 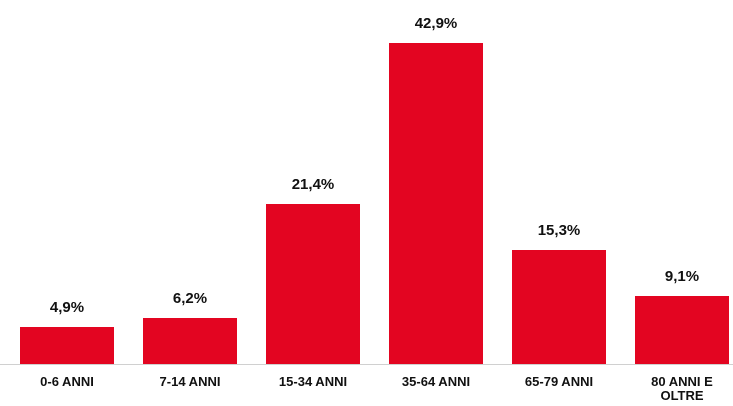 What do you see at coordinates (682, 276) in the screenshot?
I see `value-label: 9,1%` at bounding box center [682, 276].